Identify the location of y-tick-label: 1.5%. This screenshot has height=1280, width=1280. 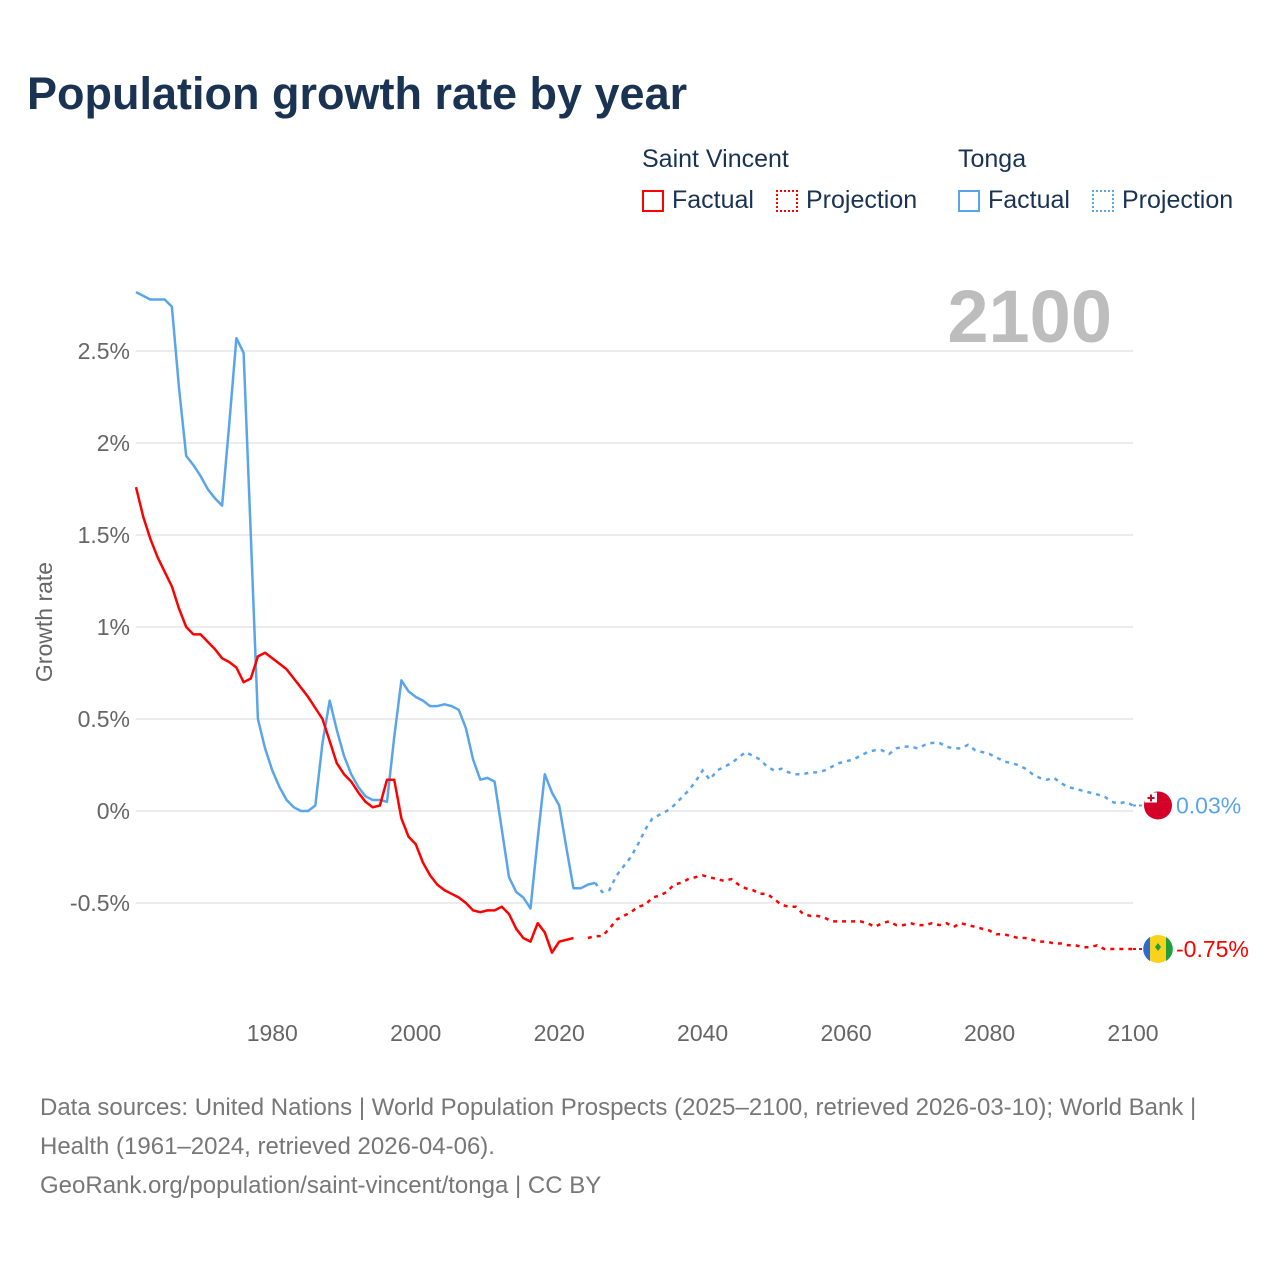
(104, 535).